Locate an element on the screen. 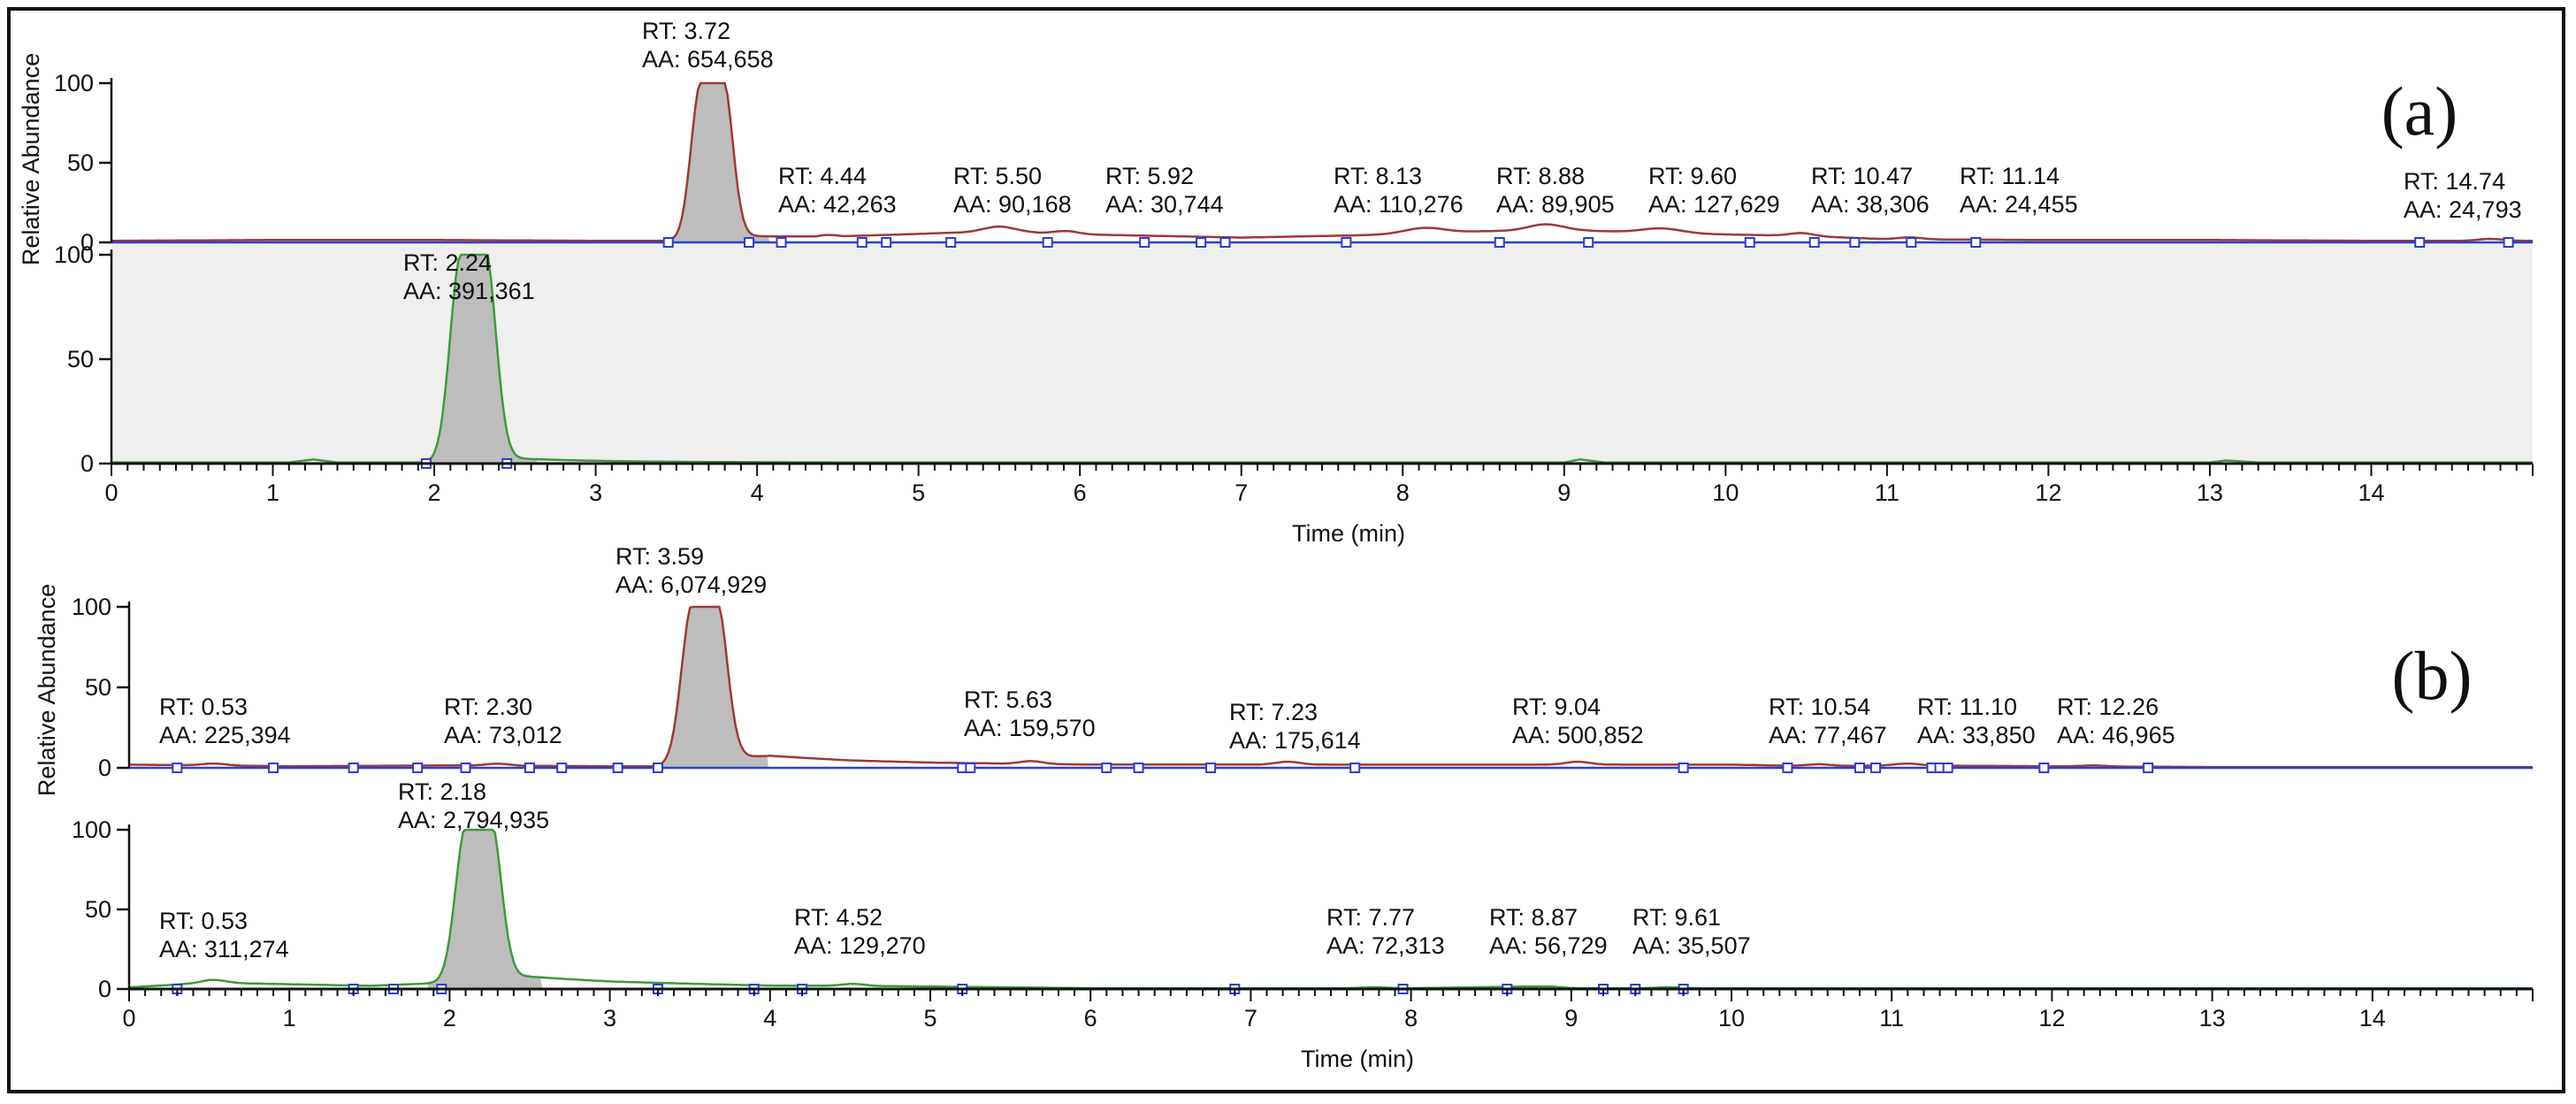 The width and height of the screenshot is (2576, 1104). peak-rt-label: RT: 7.77 is located at coordinates (1370, 917).